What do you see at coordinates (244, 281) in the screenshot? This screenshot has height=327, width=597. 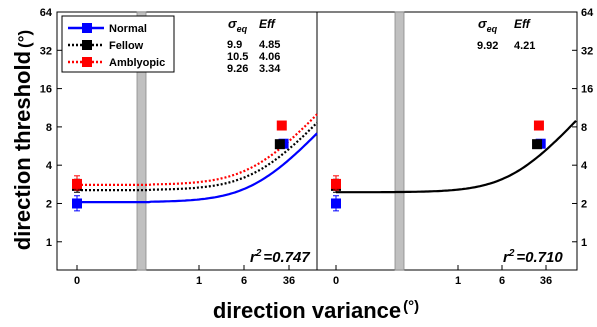 I see `left-x-tick-label-6: 6` at bounding box center [244, 281].